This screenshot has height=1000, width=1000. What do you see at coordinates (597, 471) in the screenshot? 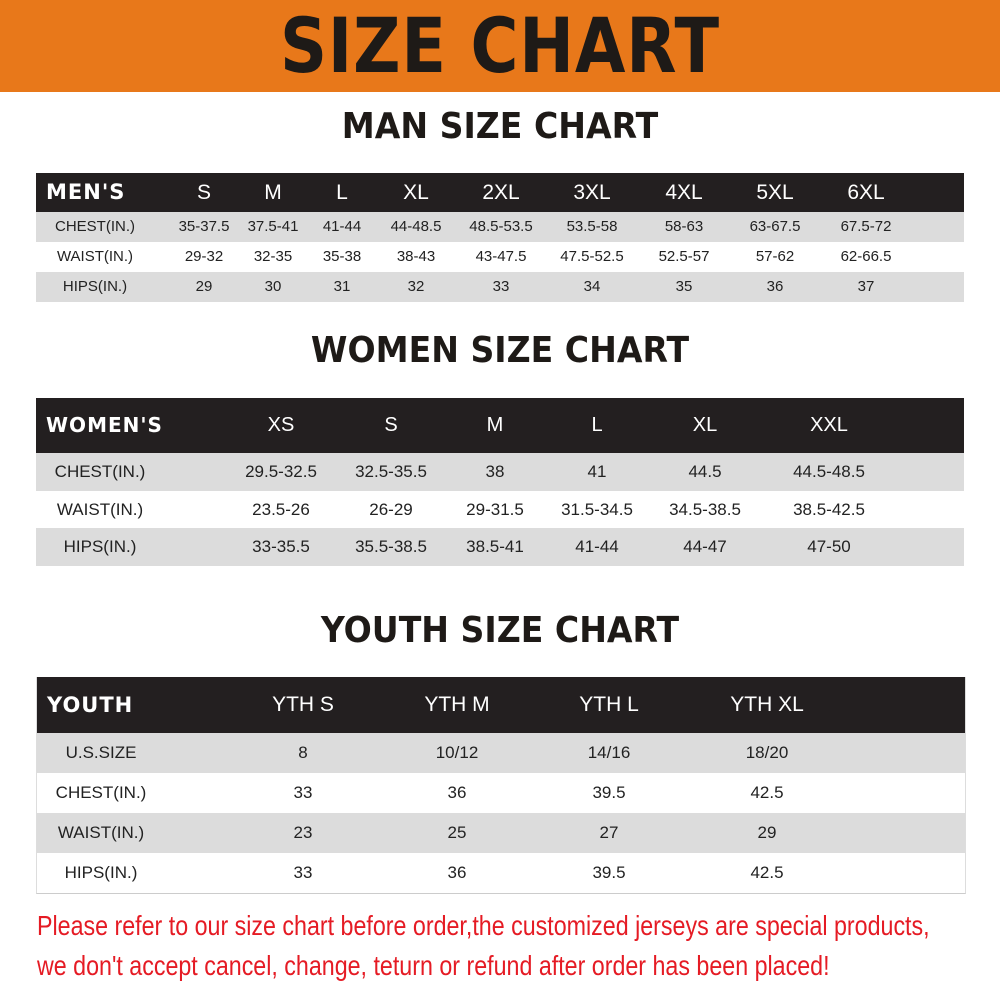
I see `measurement-value: 41` at bounding box center [597, 471].